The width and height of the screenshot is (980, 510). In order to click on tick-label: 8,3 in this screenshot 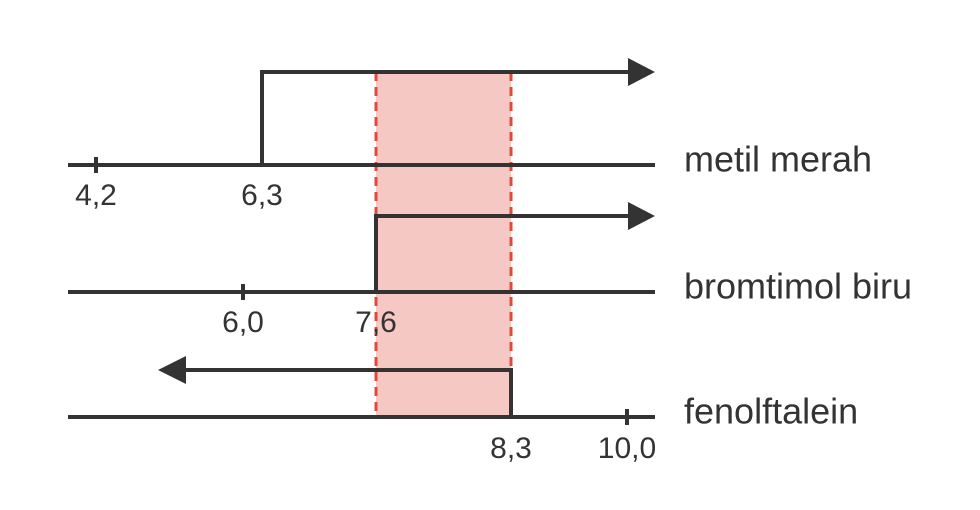, I will do `click(511, 448)`.